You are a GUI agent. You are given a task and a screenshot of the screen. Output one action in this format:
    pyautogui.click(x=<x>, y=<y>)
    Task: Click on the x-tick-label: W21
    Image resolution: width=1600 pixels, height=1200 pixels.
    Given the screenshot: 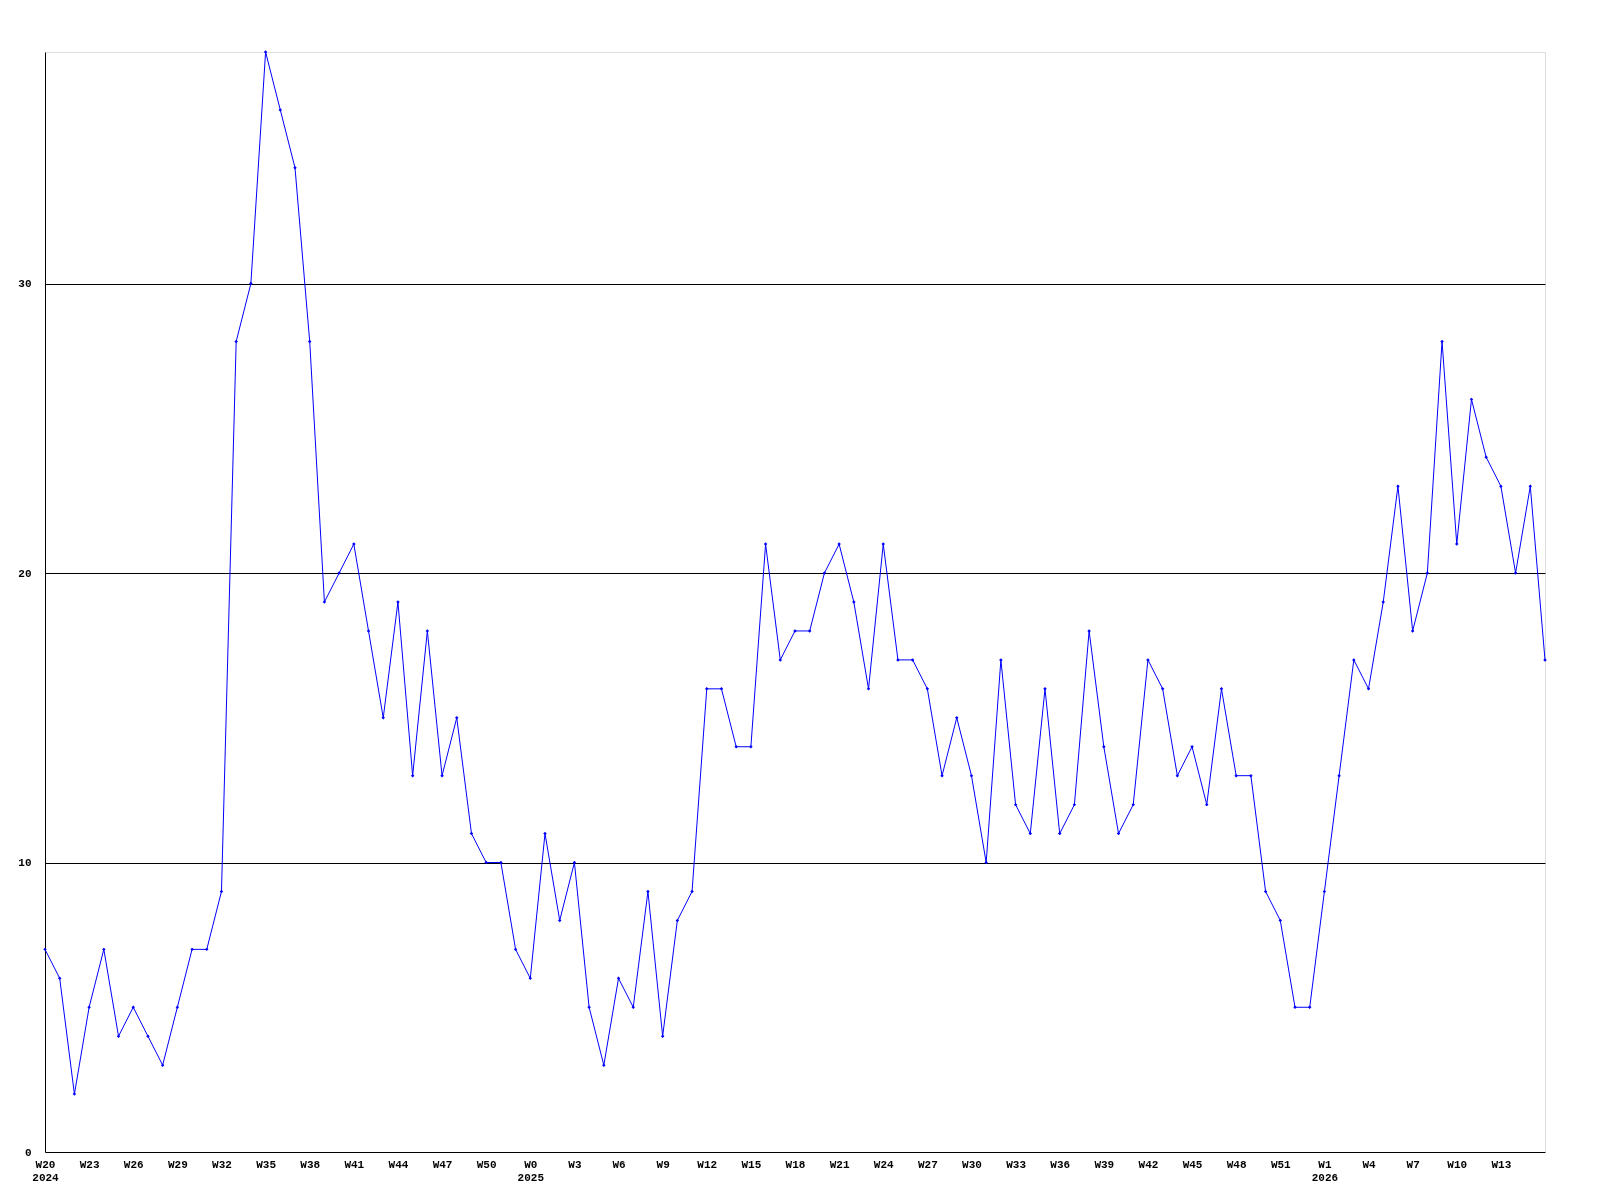 What is the action you would take?
    pyautogui.click(x=839, y=1164)
    